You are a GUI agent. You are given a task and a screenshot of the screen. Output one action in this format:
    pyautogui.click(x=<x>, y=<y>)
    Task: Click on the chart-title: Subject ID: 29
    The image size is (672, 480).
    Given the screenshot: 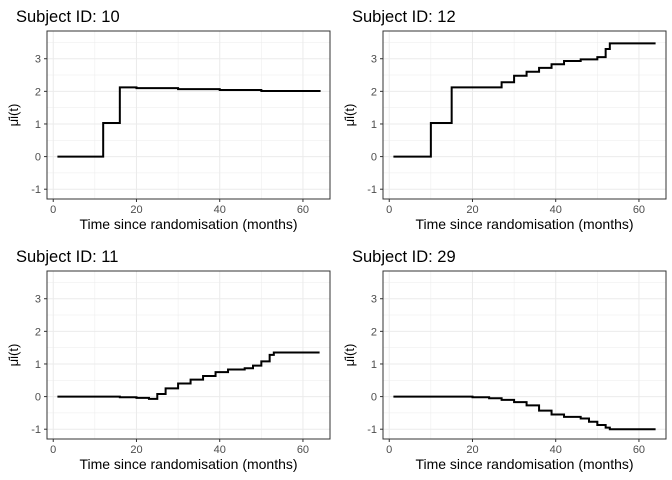 What is the action you would take?
    pyautogui.click(x=404, y=257)
    